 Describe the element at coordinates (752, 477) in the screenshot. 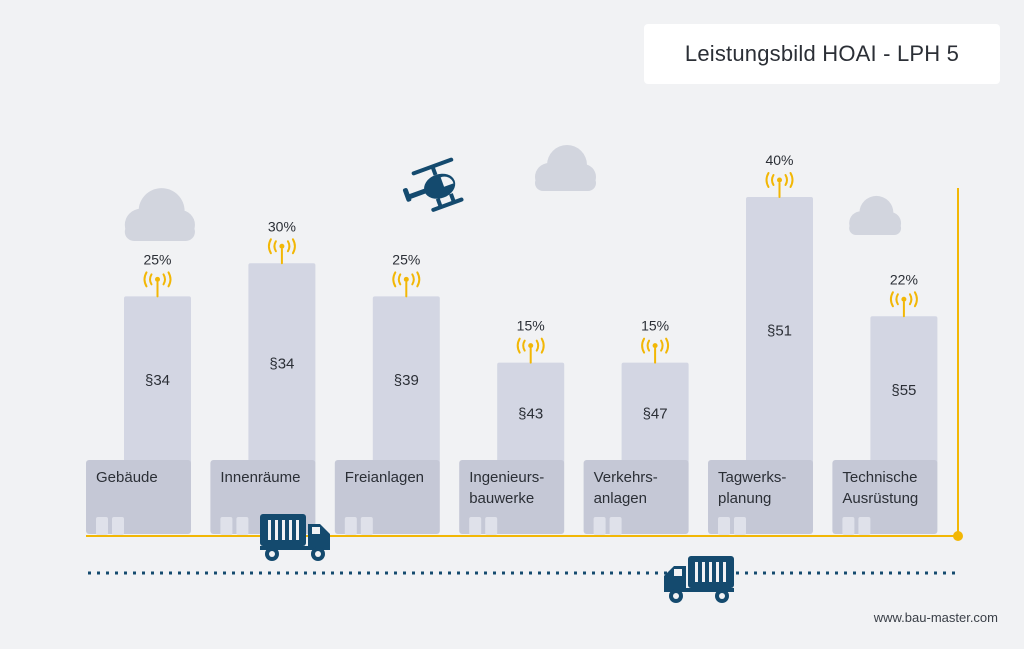

I see `category-label: Tagwerks-` at that location.